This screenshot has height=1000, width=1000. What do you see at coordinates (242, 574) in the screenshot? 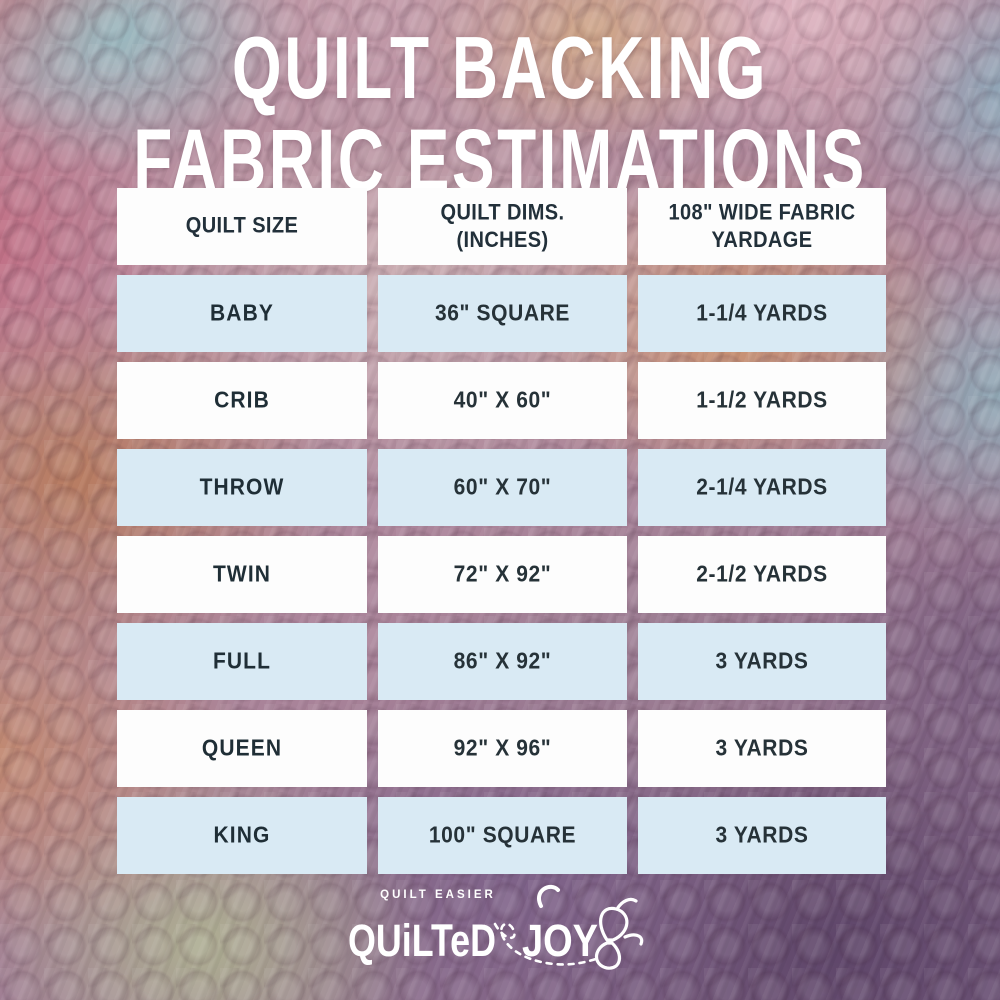
I see `cell-size: TWIN` at bounding box center [242, 574].